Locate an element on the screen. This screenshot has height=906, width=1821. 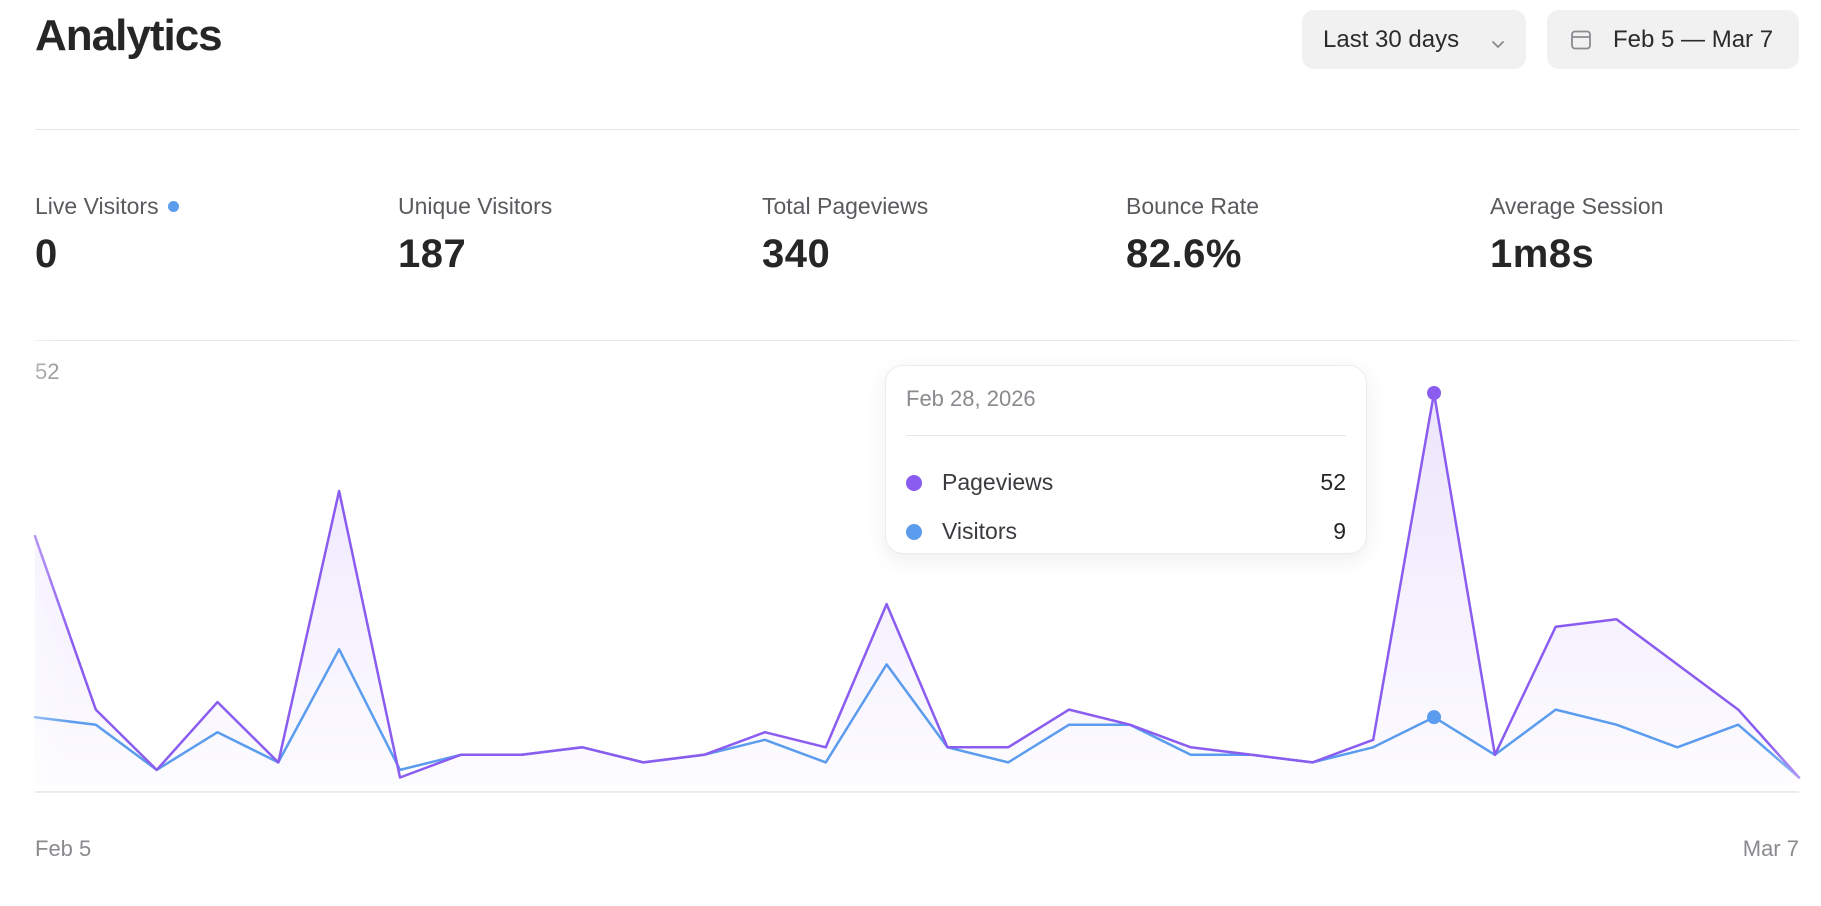
chart-tooltip: Feb 28, 2026 Pageviews 52 Visitors 9 is located at coordinates (1126, 459).